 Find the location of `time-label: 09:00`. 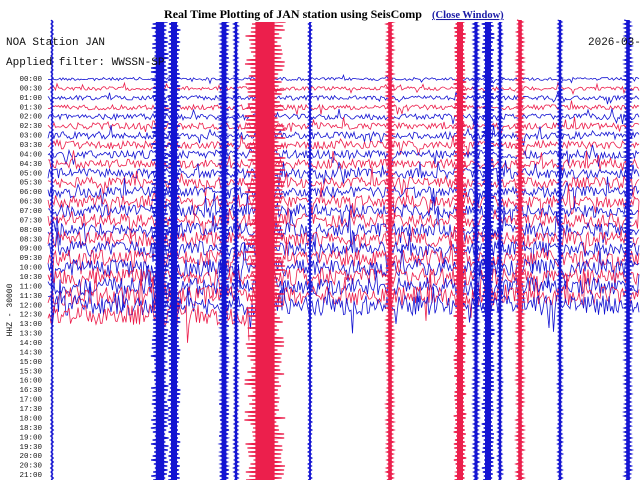

time-label: 09:00 is located at coordinates (30, 250).